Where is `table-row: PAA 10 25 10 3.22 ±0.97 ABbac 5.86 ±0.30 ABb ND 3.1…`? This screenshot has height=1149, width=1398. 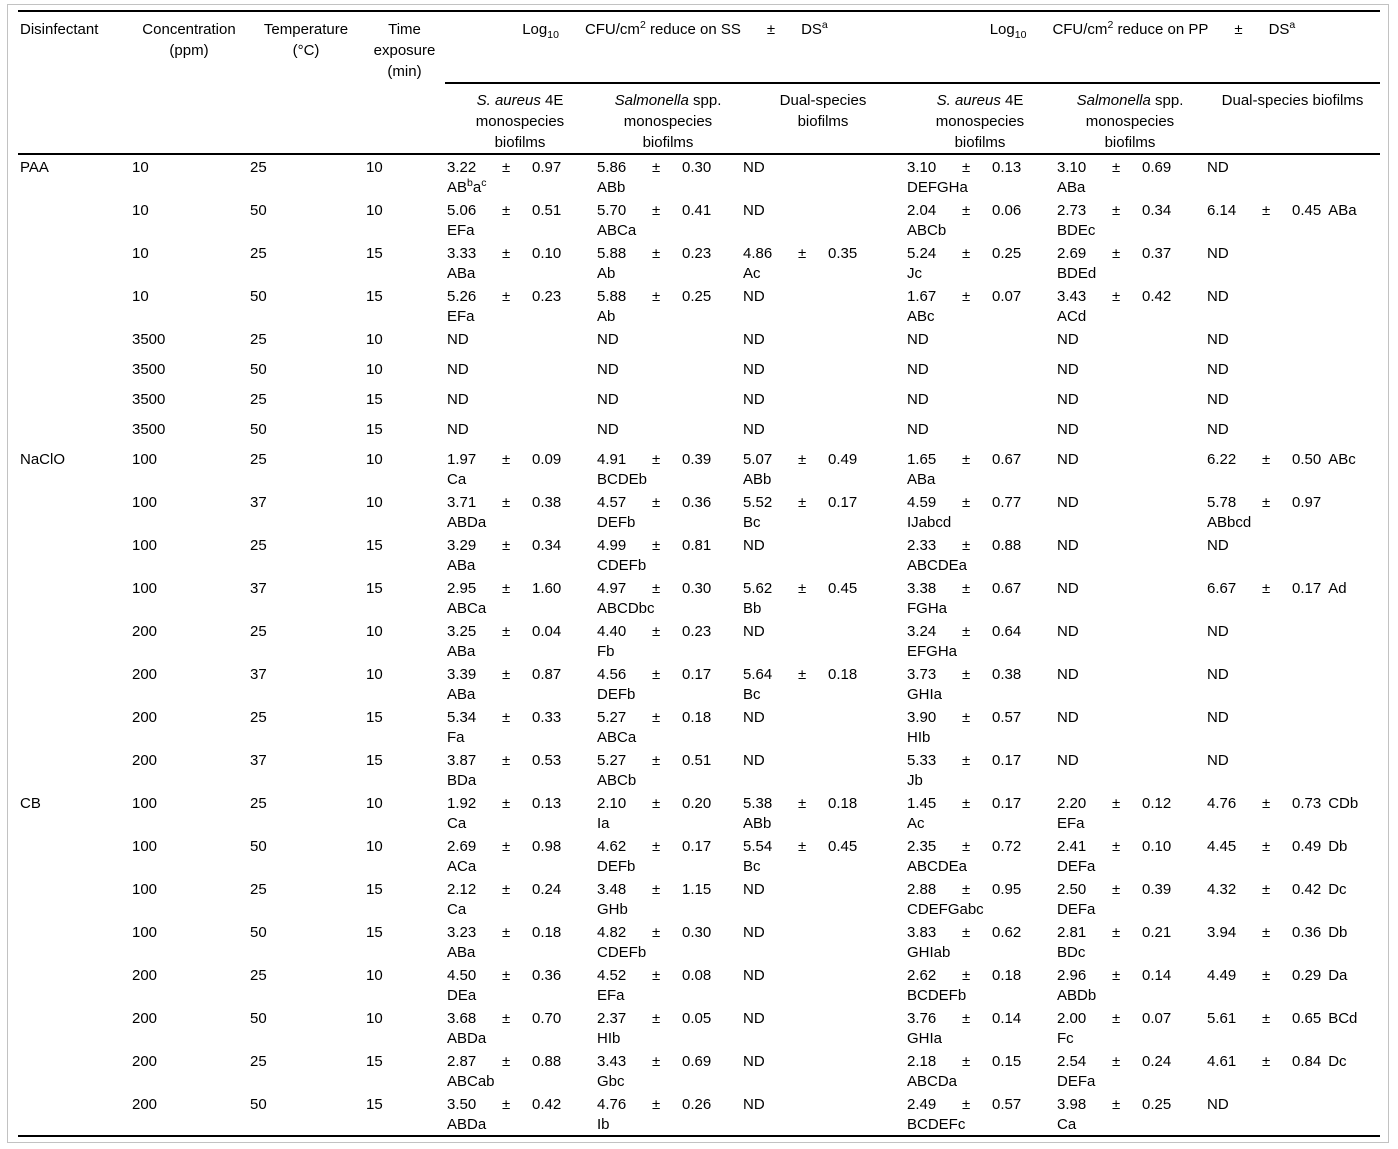 table-row: PAA 10 25 10 3.22 ±0.97 ABbac 5.86 ±0.30 ABb ND 3.1… is located at coordinates (699, 176).